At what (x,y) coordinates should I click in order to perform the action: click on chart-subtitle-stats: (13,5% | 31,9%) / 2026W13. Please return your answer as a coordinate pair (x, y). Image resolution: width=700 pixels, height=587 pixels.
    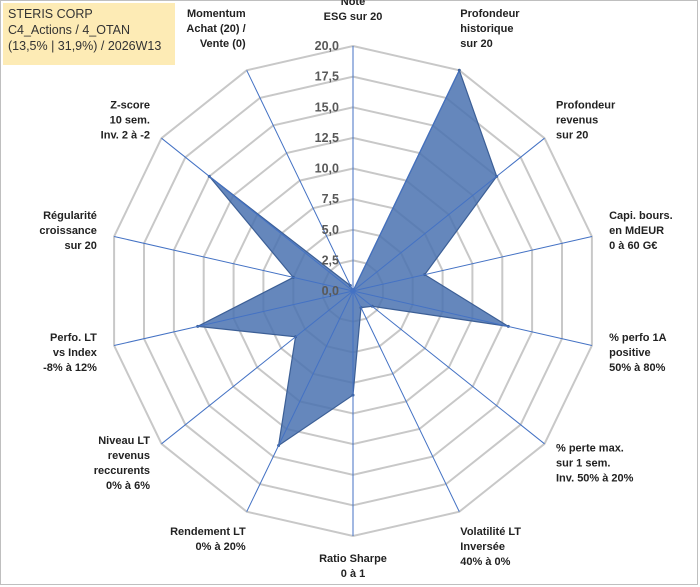
    Looking at the image, I should click on (85, 46).